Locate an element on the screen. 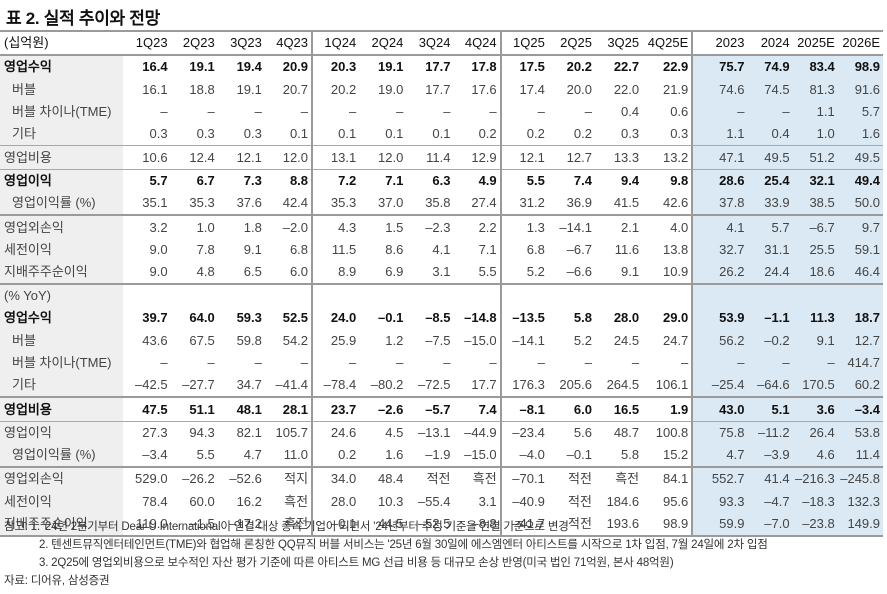 The height and width of the screenshot is (594, 887). table-cell: 6.5 is located at coordinates (252, 272).